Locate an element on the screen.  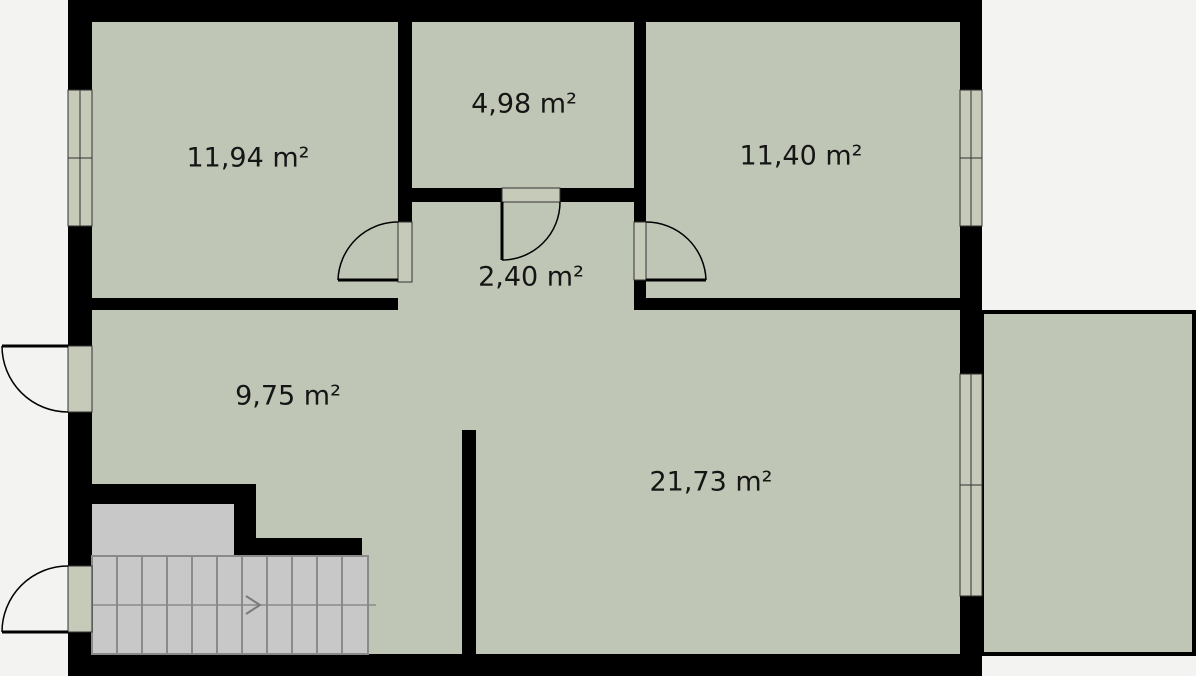
room-area-label: 21,73 m² is located at coordinates (710, 482).